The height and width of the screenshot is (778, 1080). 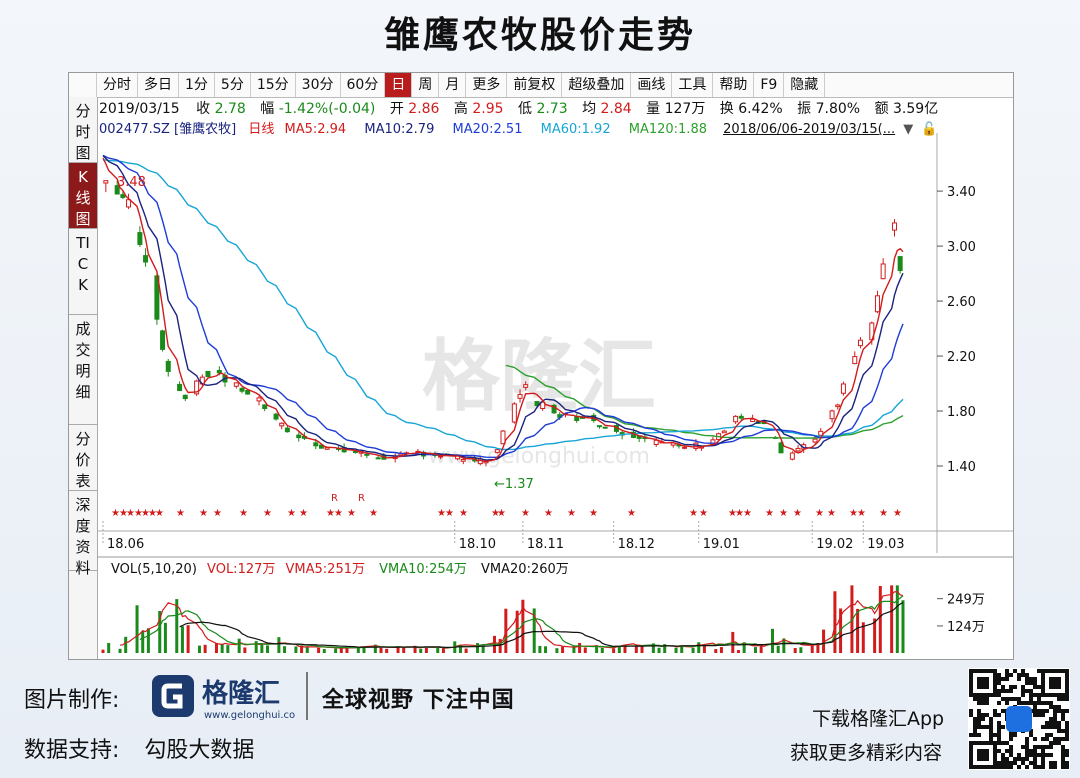 I want to click on period-label: 日线, so click(x=261, y=129).